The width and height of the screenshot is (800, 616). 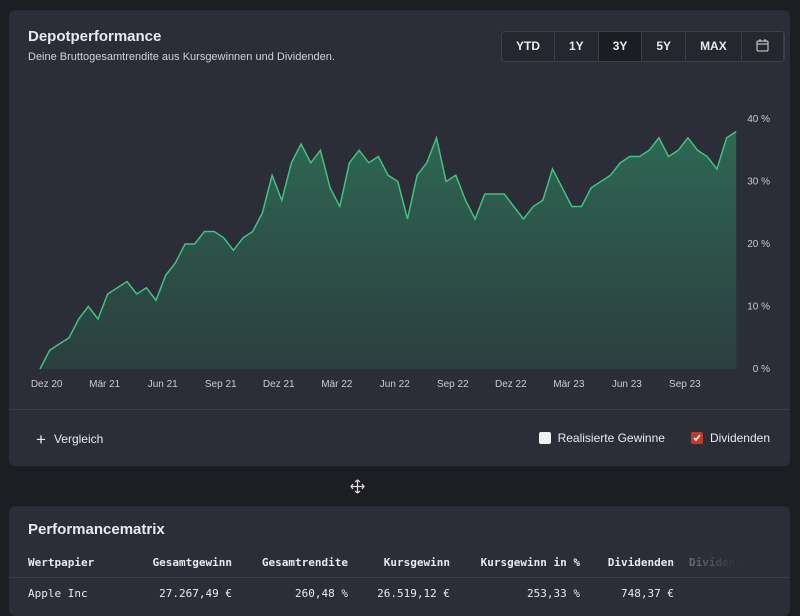 What do you see at coordinates (163, 384) in the screenshot?
I see `x-tick-label: Jun 21` at bounding box center [163, 384].